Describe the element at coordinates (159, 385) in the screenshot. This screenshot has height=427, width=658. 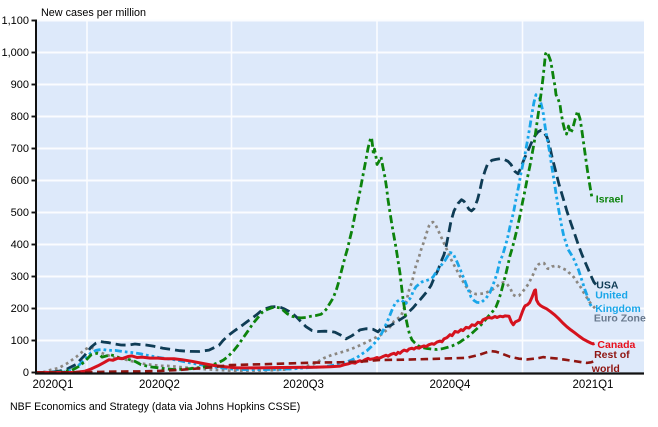
I see `svg-text: 2020Q2` at that location.